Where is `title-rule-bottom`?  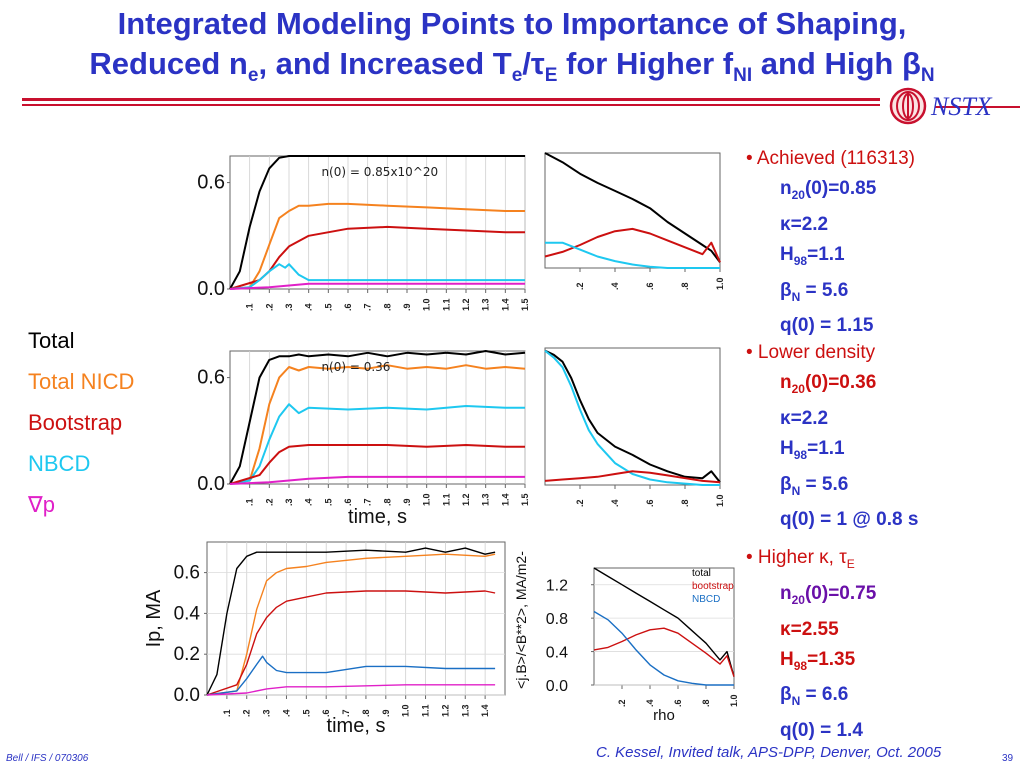 title-rule-bottom is located at coordinates (451, 105).